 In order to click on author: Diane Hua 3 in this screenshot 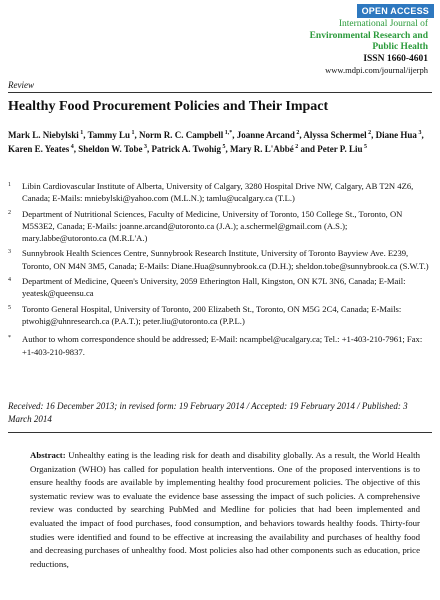, I will do `click(399, 135)`.